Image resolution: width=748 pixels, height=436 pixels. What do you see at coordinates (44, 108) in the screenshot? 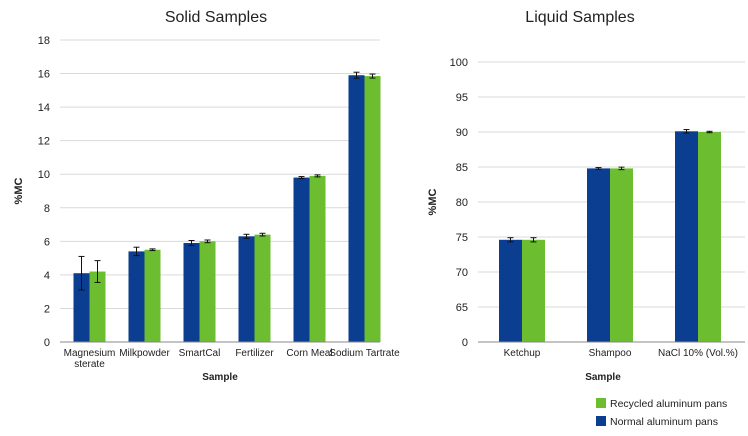
I see `solid-y-tick-label: 14` at bounding box center [44, 108].